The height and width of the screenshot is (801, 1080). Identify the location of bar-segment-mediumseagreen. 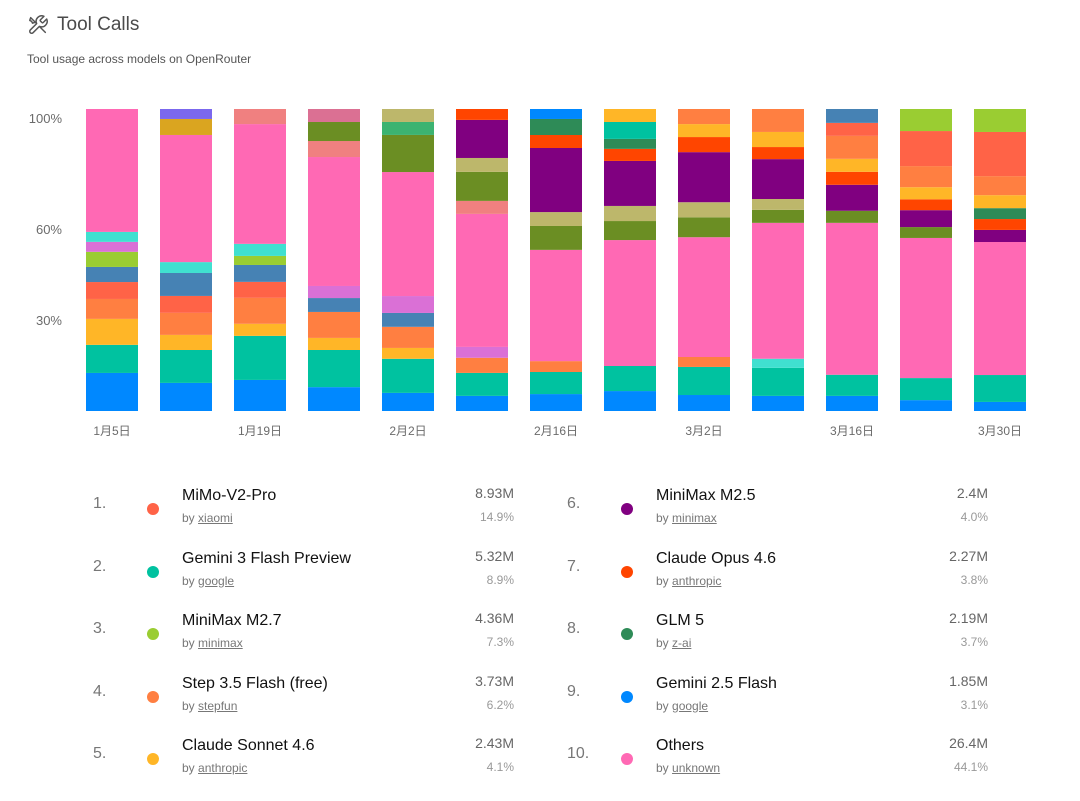
(408, 128).